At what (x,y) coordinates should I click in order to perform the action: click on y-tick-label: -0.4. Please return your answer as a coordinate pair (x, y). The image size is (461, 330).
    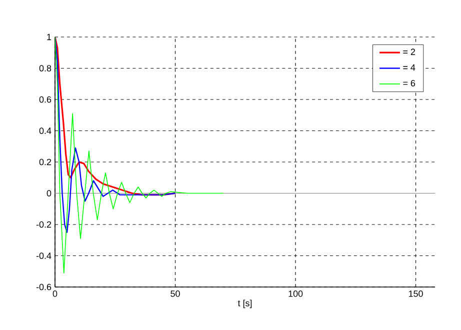
    Looking at the image, I should click on (44, 255).